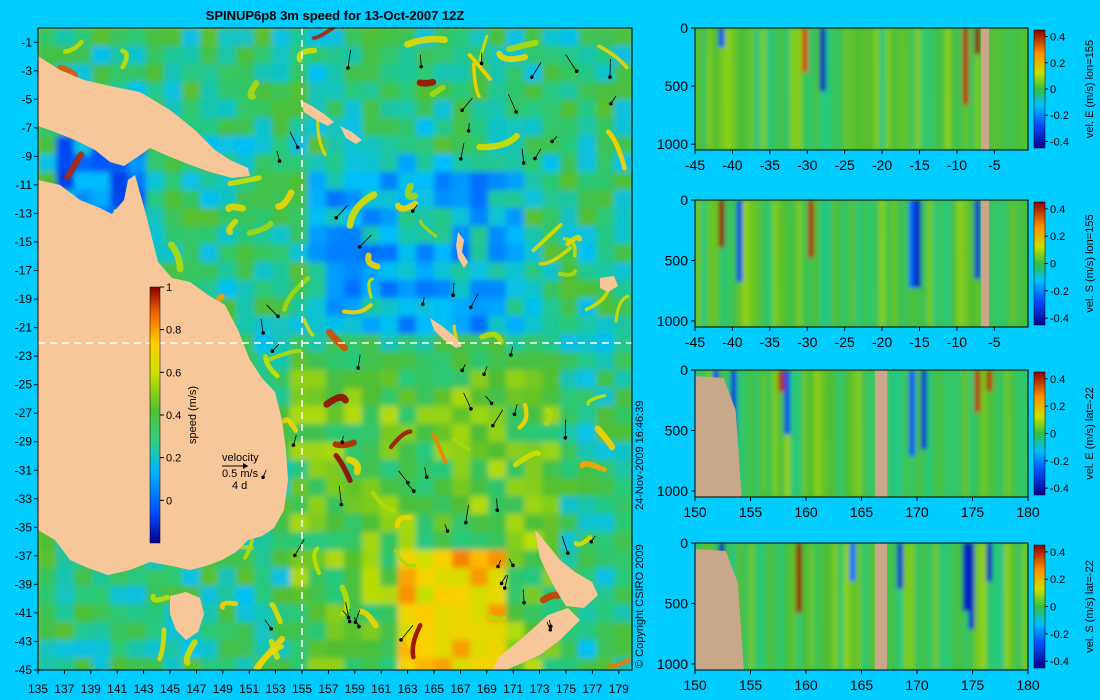 The height and width of the screenshot is (700, 1100). Describe the element at coordinates (861, 433) in the screenshot. I see `section-3-field` at that location.